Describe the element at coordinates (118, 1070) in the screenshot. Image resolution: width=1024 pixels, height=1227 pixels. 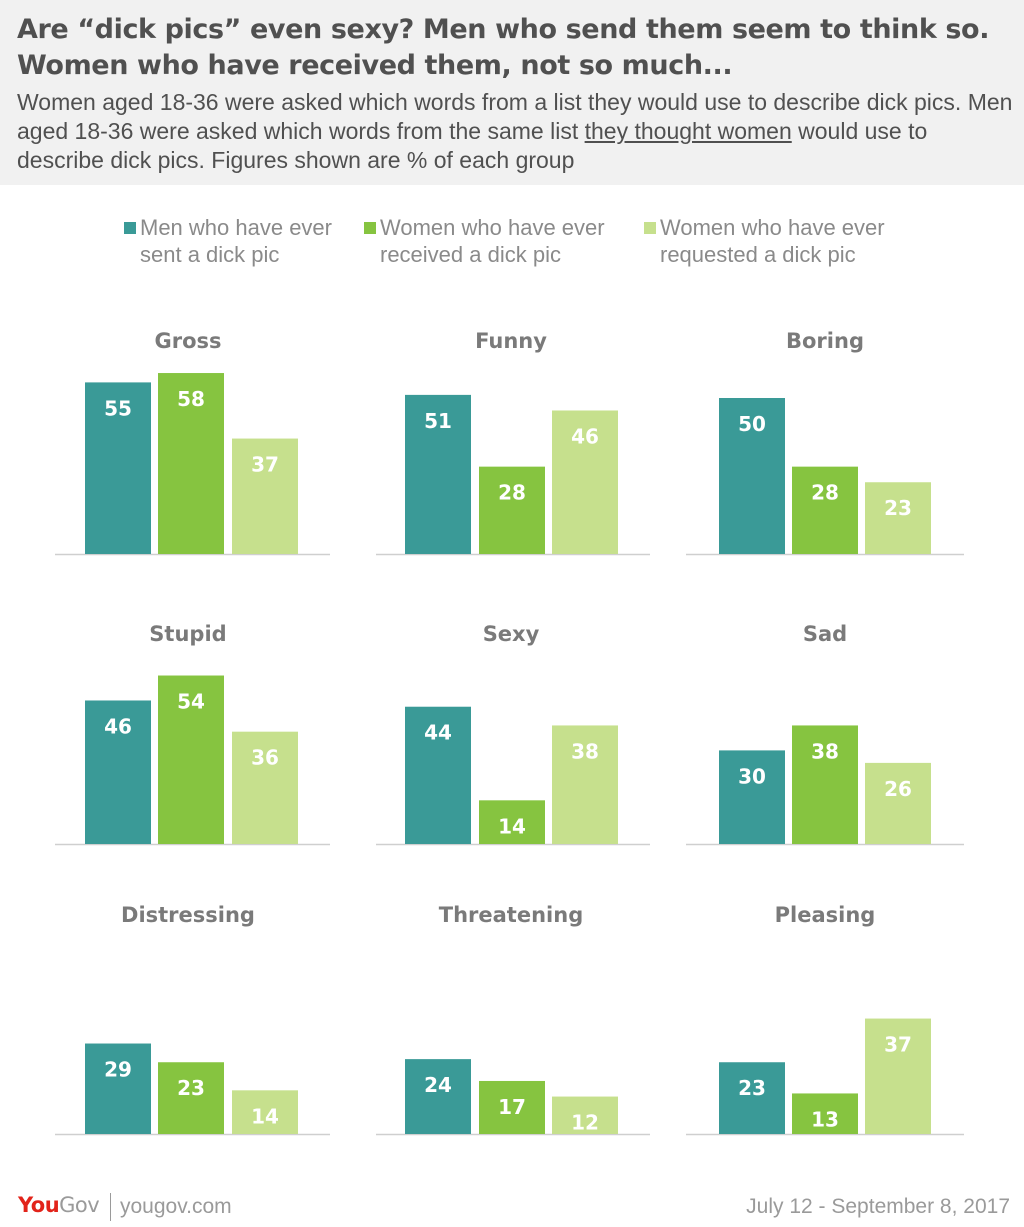
I see `bar-value-label: 29` at that location.